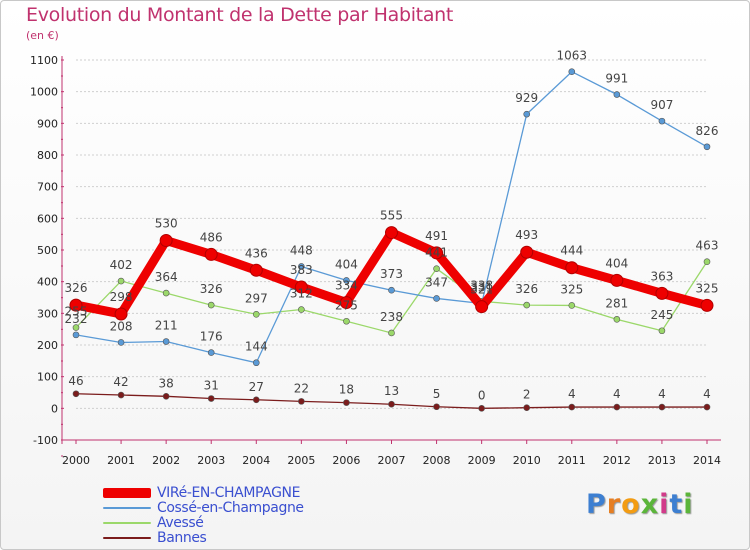 This screenshot has height=550, width=750. I want to click on data-label-coss-en-champagne: 404, so click(346, 264).